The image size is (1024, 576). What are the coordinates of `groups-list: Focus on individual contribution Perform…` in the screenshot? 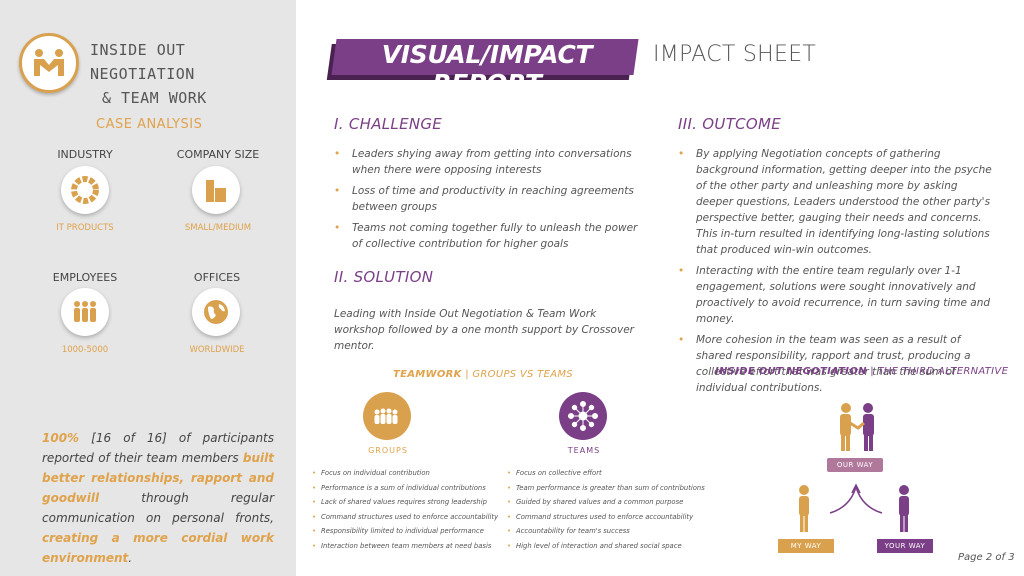 It's located at (407, 510).